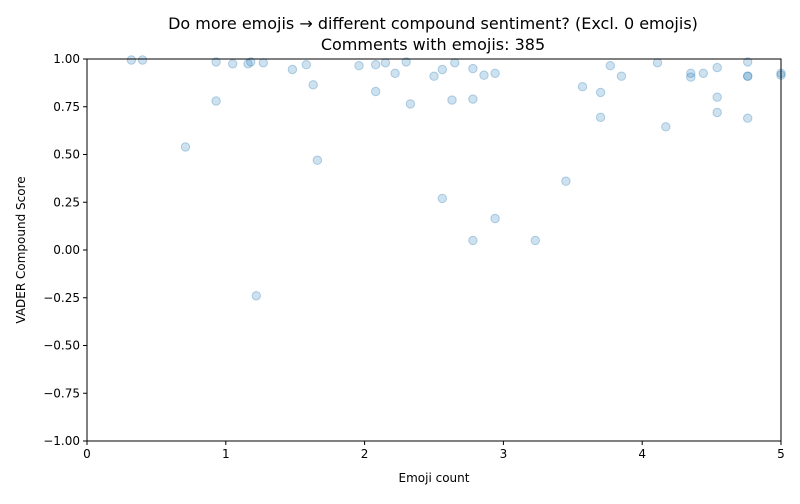 The width and height of the screenshot is (800, 504). Describe the element at coordinates (66, 250) in the screenshot. I see `y-tick-label: 0.00` at that location.